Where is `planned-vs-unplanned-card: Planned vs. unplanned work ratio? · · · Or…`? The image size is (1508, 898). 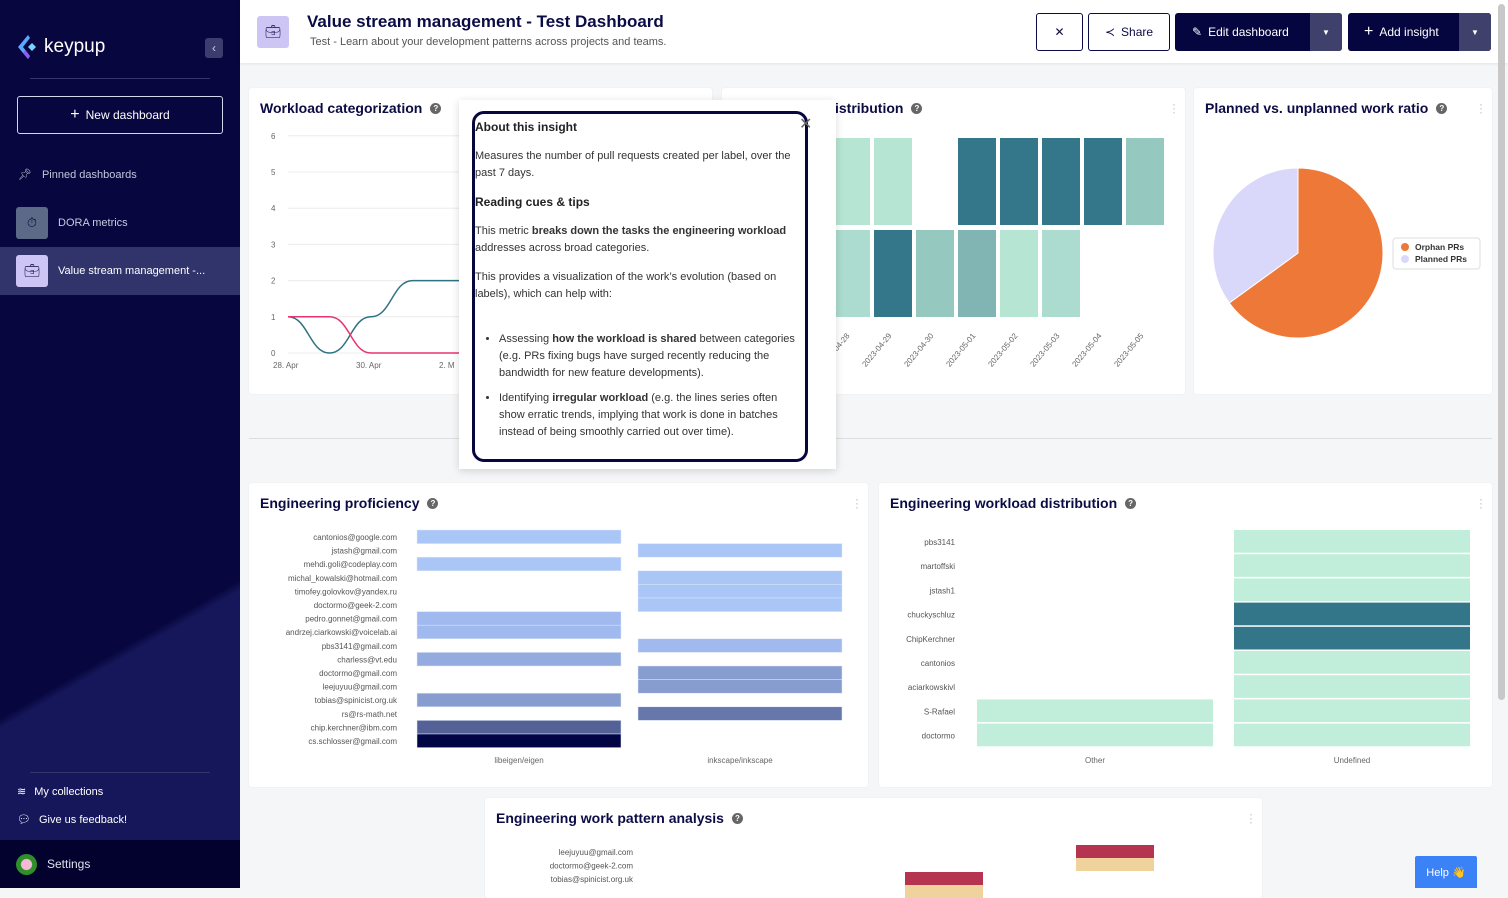
planned-vs-unplanned-card: Planned vs. unplanned work ratio? · · · Or… is located at coordinates (1343, 241).